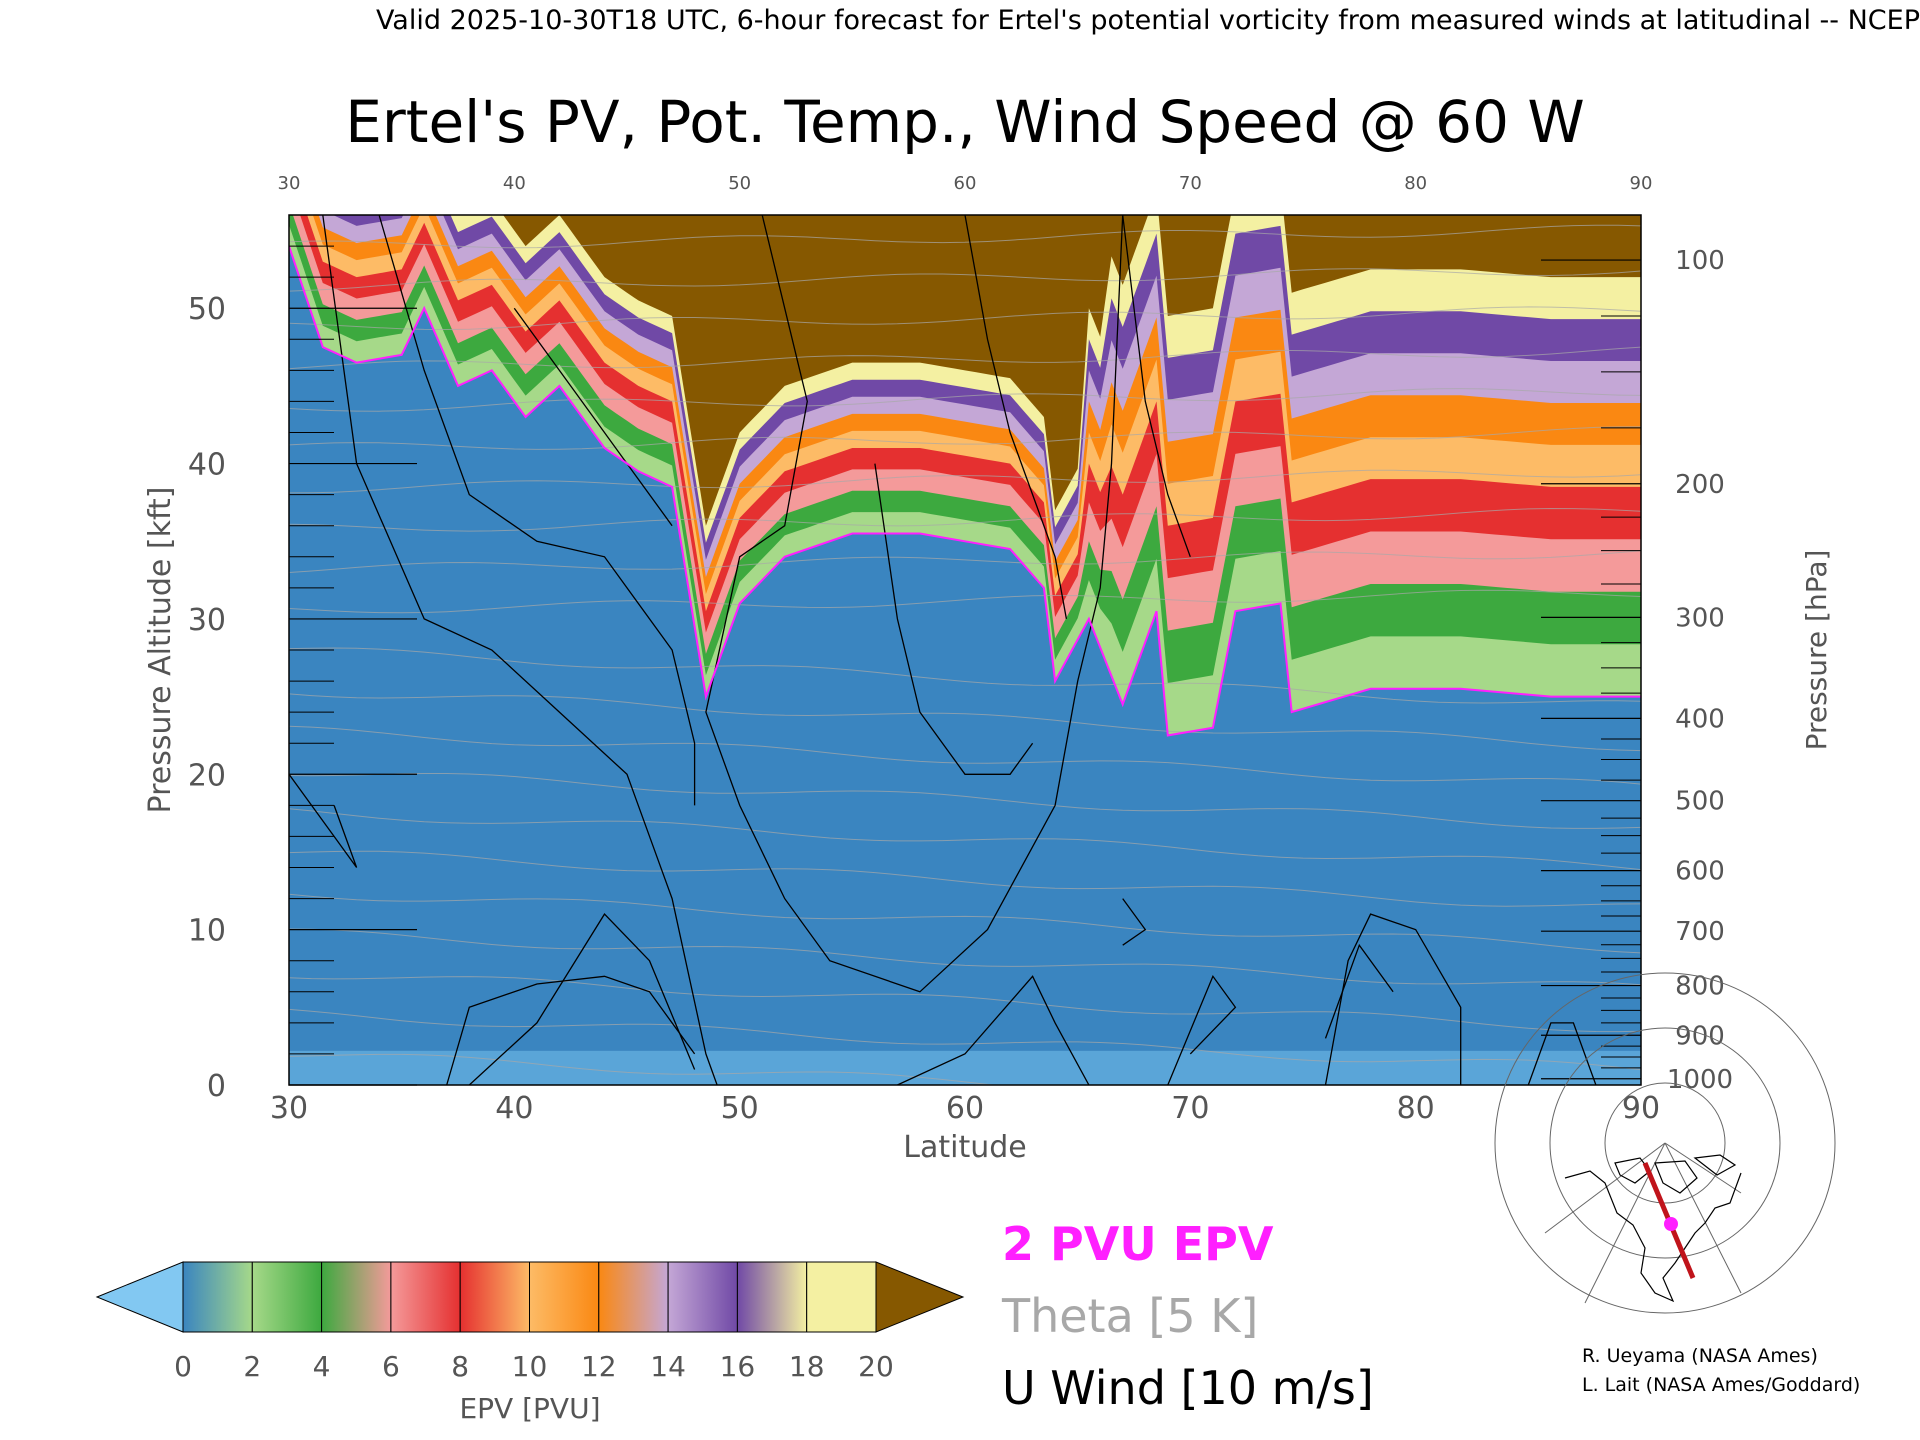 The width and height of the screenshot is (1920, 1440). I want to click on x-tick-label-top: 90, so click(1641, 183).